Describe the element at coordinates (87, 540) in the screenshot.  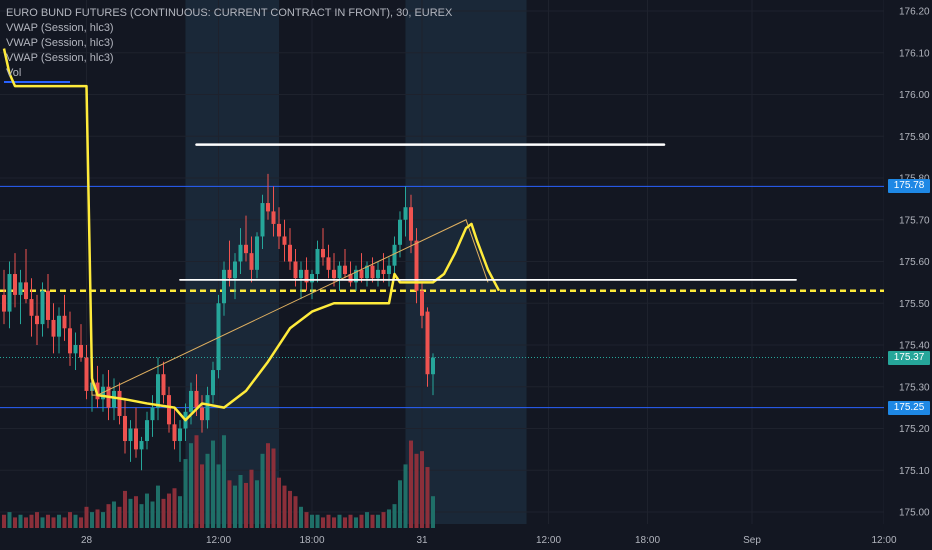
I see `time-tick-label: 28` at that location.